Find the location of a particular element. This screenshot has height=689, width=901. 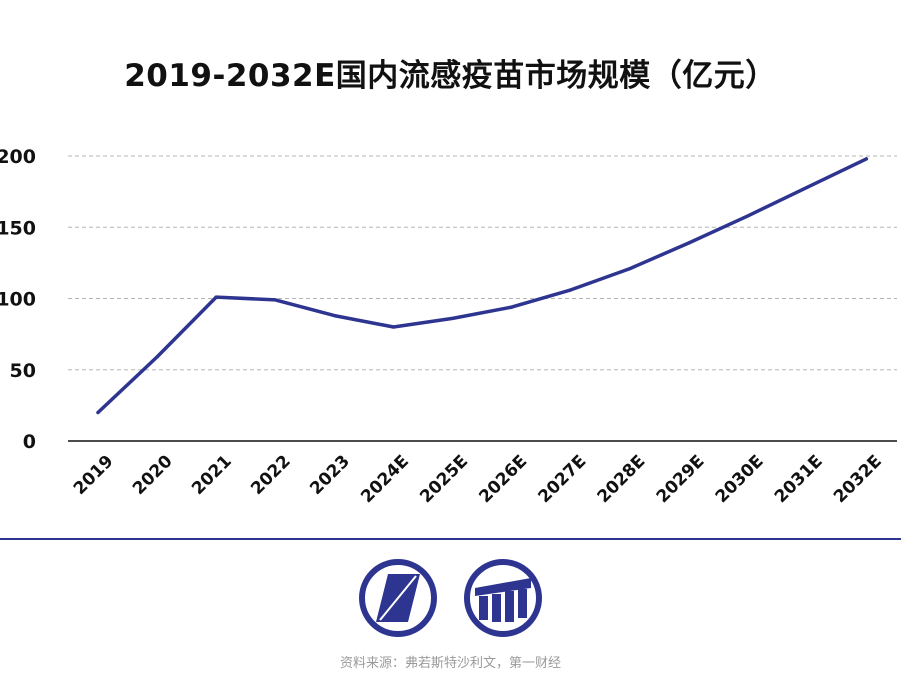

x-tick-label: 2026E is located at coordinates (503, 479).